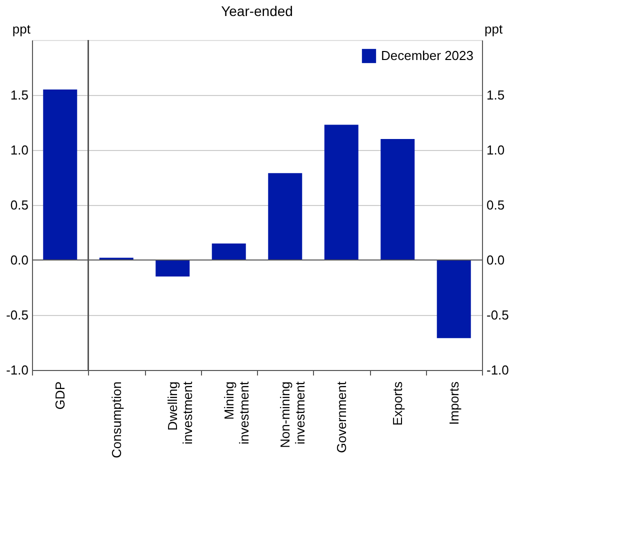  What do you see at coordinates (493, 29) in the screenshot?
I see `y2-axis-title: ppt` at bounding box center [493, 29].